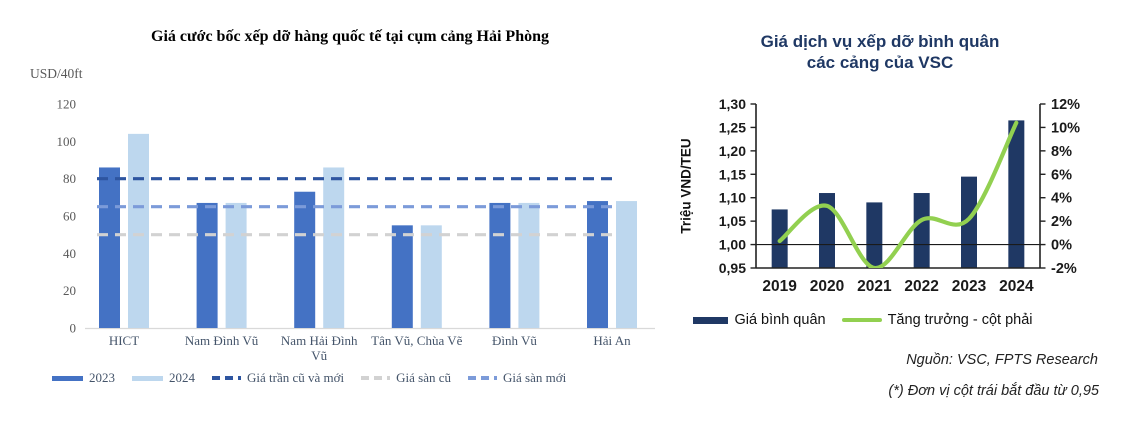  What do you see at coordinates (124, 340) in the screenshot?
I see `left-category-label: HICT` at bounding box center [124, 340].